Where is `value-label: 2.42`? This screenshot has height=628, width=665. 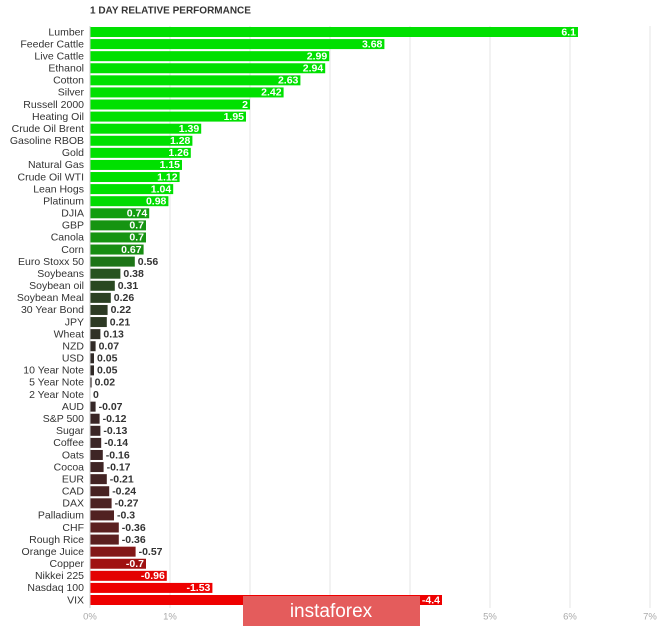 value-label: 2.42 is located at coordinates (271, 93).